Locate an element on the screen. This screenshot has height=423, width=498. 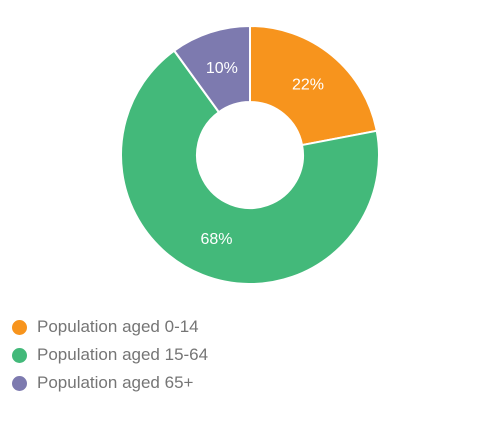
legend-item-aged-65-plus: Population aged 65+ is located at coordinates (110, 383).